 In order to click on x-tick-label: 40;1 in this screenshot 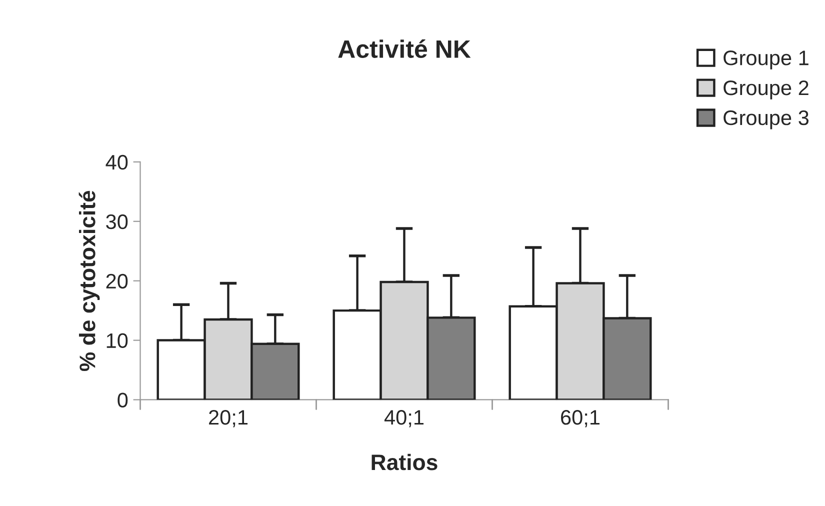, I will do `click(404, 419)`.